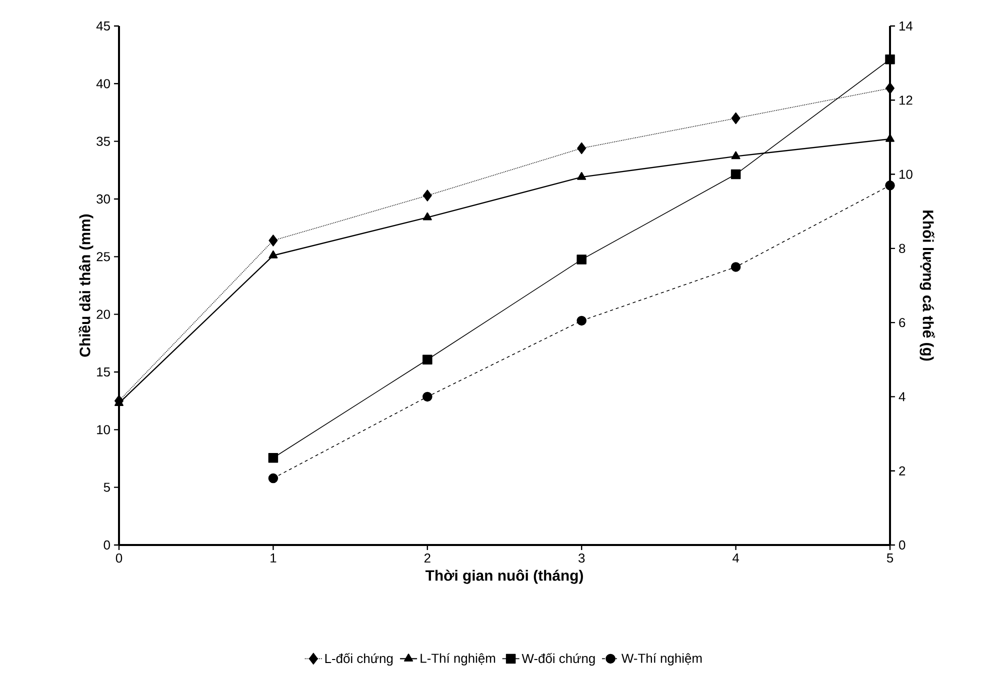  I want to click on y-tick-label: 30, so click(103, 199).